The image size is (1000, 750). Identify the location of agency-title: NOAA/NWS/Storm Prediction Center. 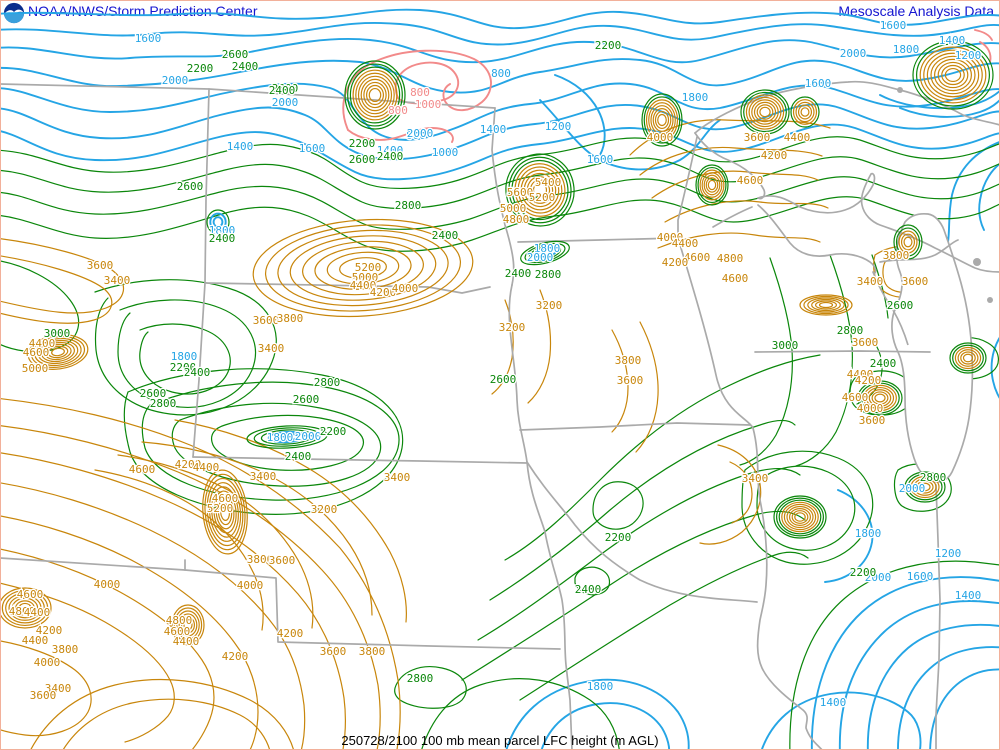
(143, 11).